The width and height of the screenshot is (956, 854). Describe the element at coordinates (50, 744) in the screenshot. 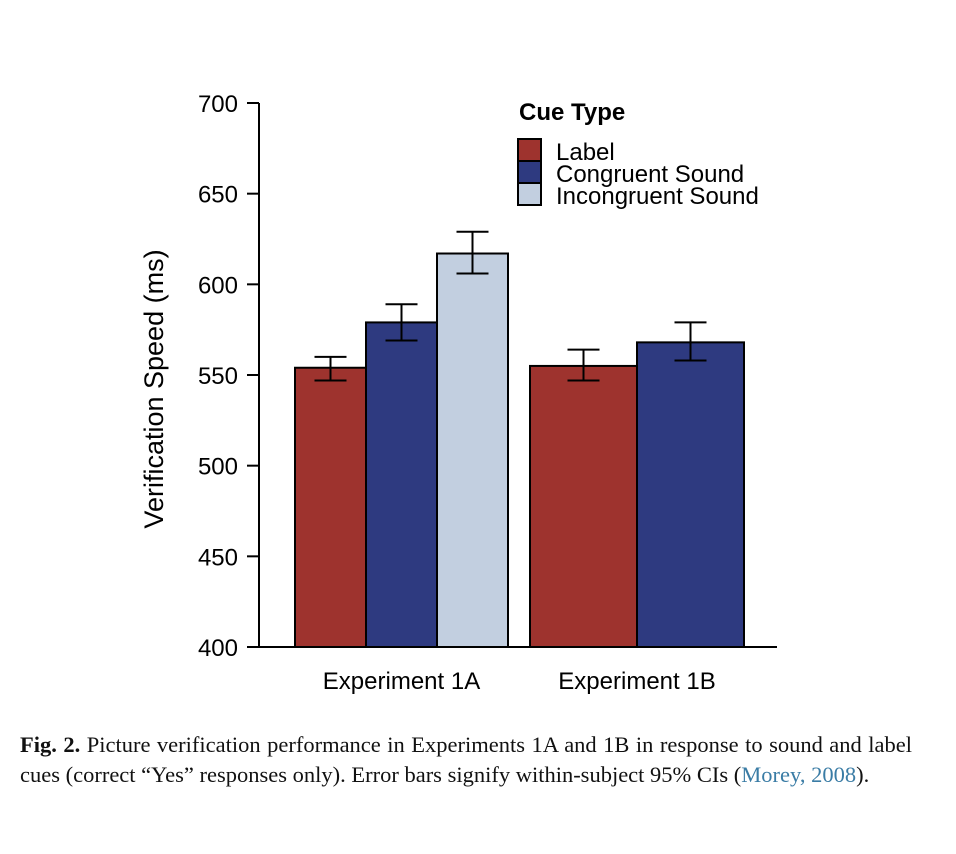

I see `figure-label: Fig. 2.` at that location.